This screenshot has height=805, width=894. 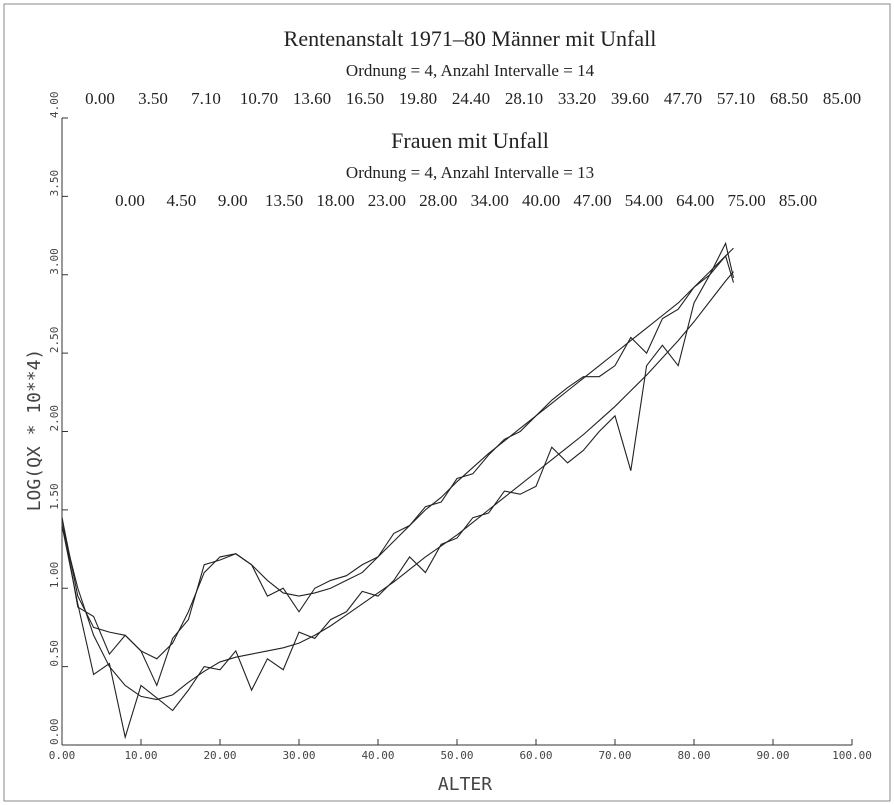 What do you see at coordinates (259, 98) in the screenshot?
I see `knot-label: 10.70` at bounding box center [259, 98].